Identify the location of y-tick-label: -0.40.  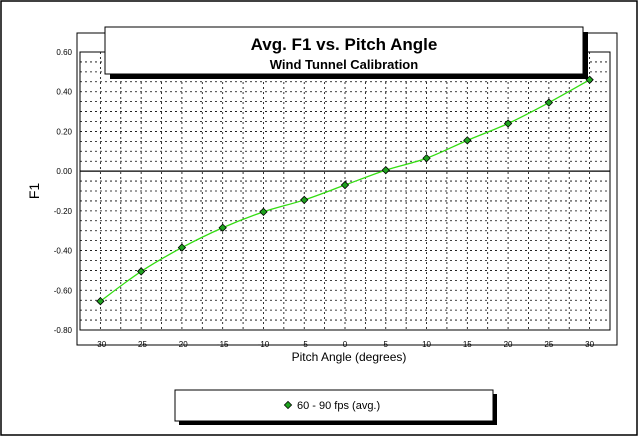
(63, 251).